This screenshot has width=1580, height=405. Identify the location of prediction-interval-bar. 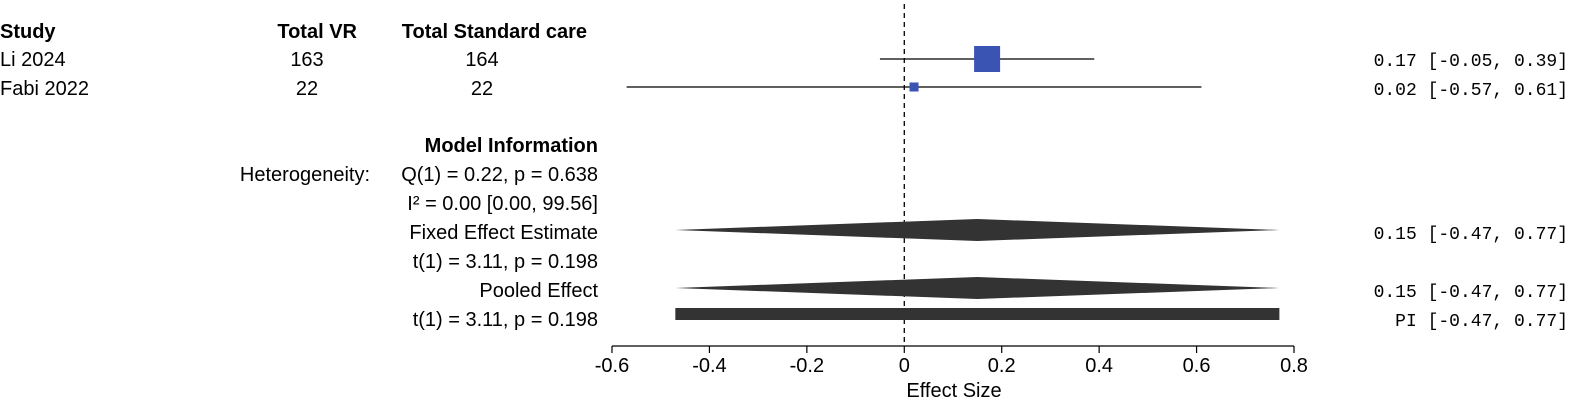
(977, 314).